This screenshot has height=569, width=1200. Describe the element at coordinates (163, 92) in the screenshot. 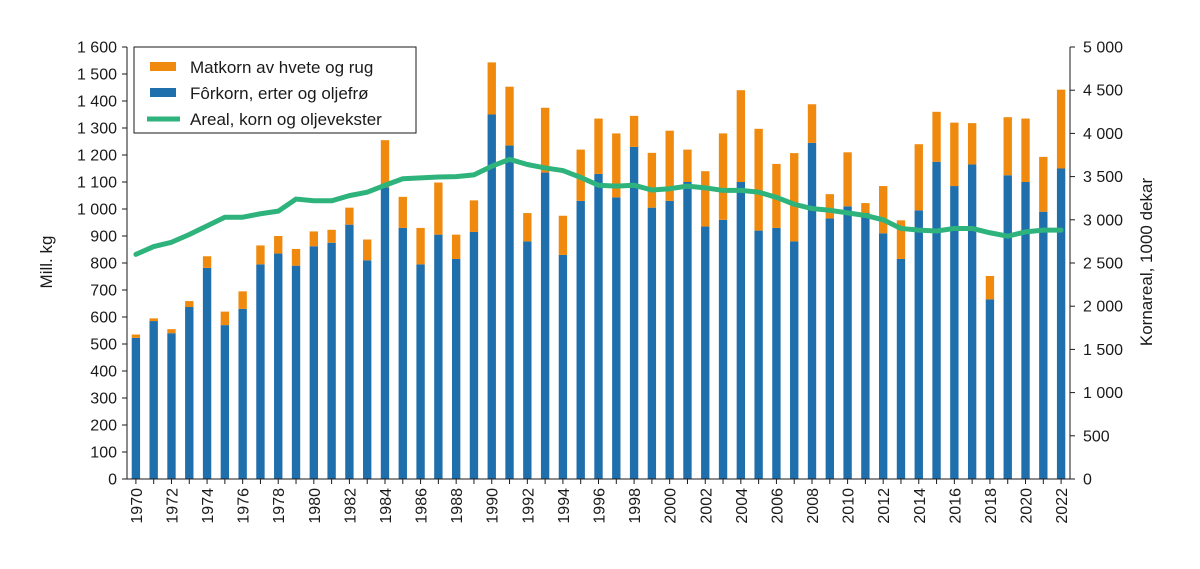

I see `legend-swatch-forkorn` at that location.